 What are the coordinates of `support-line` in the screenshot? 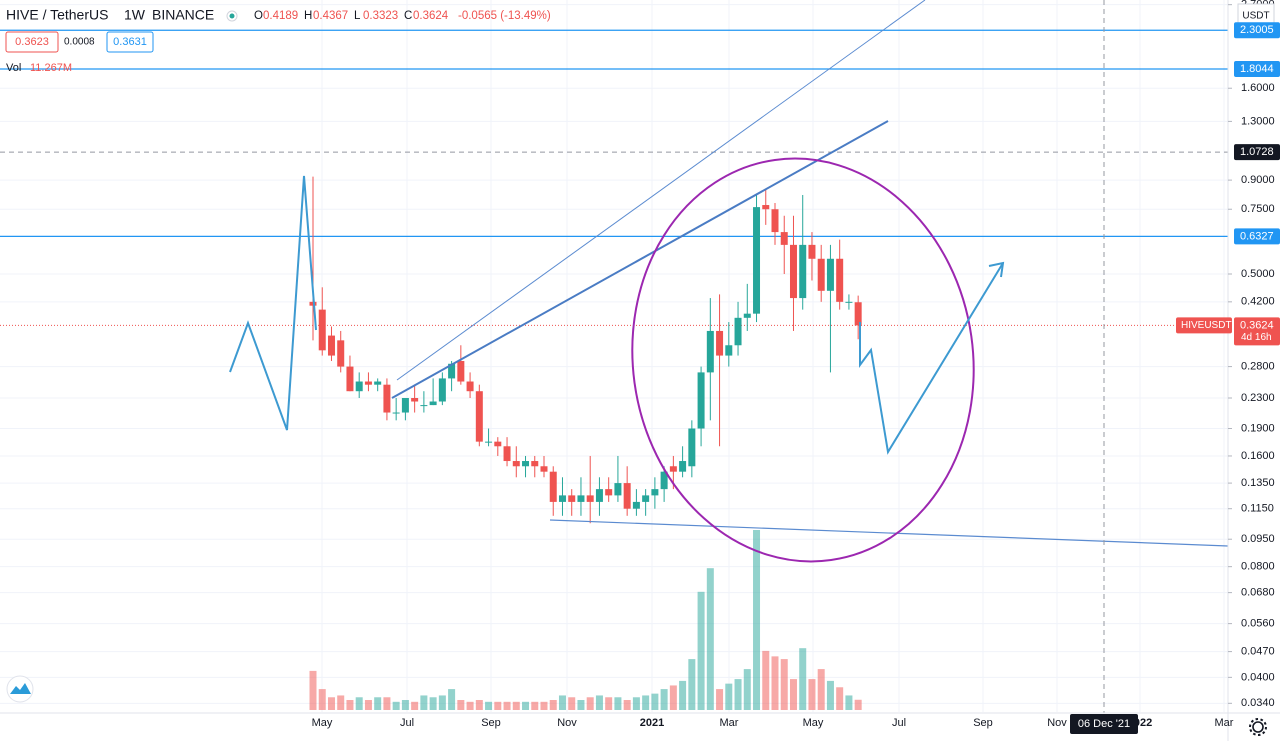 It's located at (889, 533).